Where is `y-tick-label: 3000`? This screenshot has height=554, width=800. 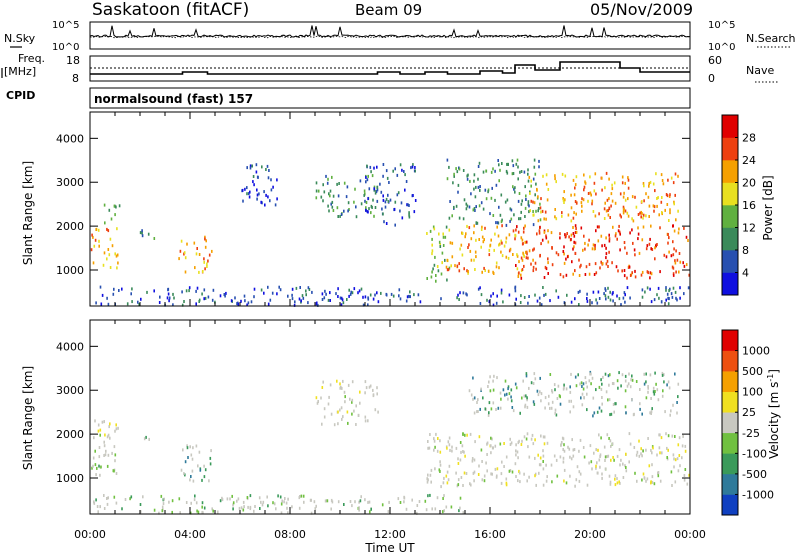
y-tick-label: 3000 is located at coordinates (70, 182).